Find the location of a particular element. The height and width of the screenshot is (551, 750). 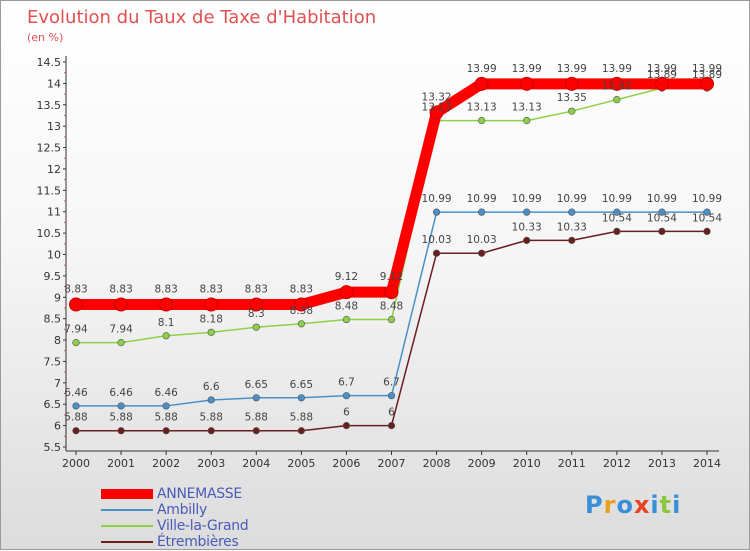

y-tick-label: 13 is located at coordinates (54, 126).